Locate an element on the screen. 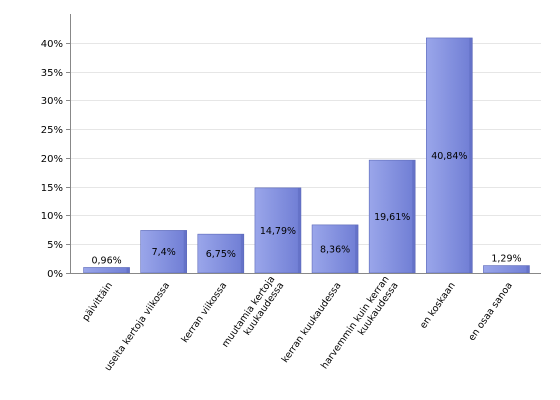 The width and height of the screenshot is (560, 400). x-tick-label-line: en osaa sanoa is located at coordinates (490, 311).